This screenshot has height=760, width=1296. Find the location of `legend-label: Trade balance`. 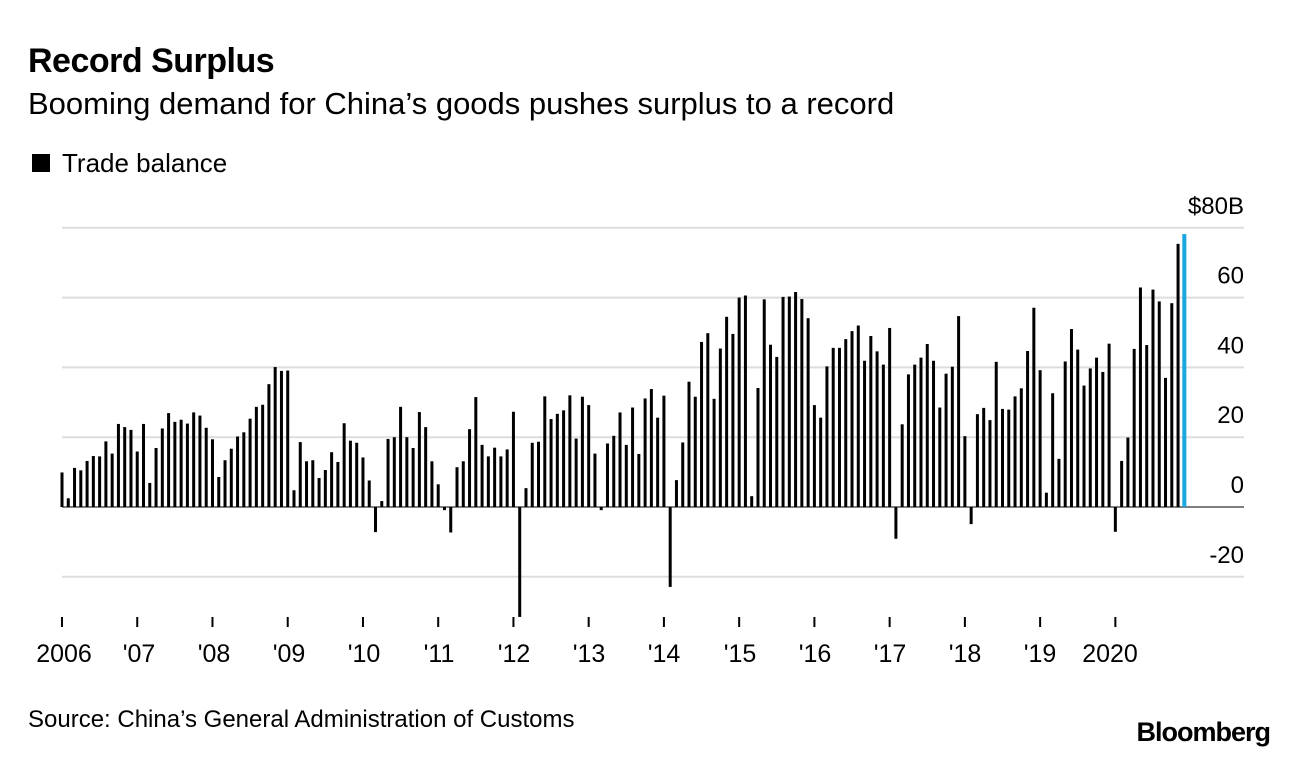

legend-label: Trade balance is located at coordinates (145, 162).